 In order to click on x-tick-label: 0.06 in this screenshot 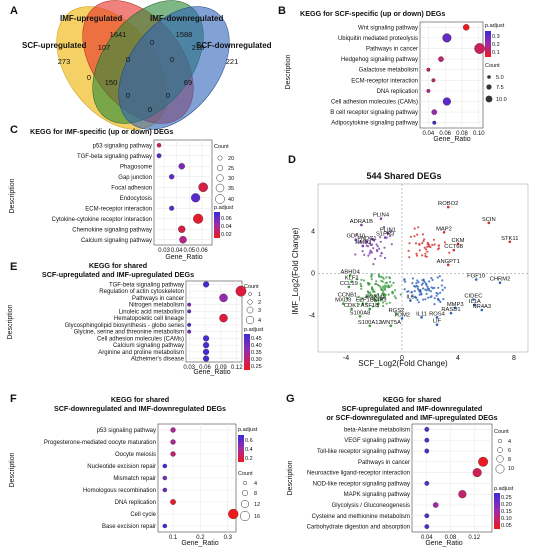, I will do `click(202, 251)`.